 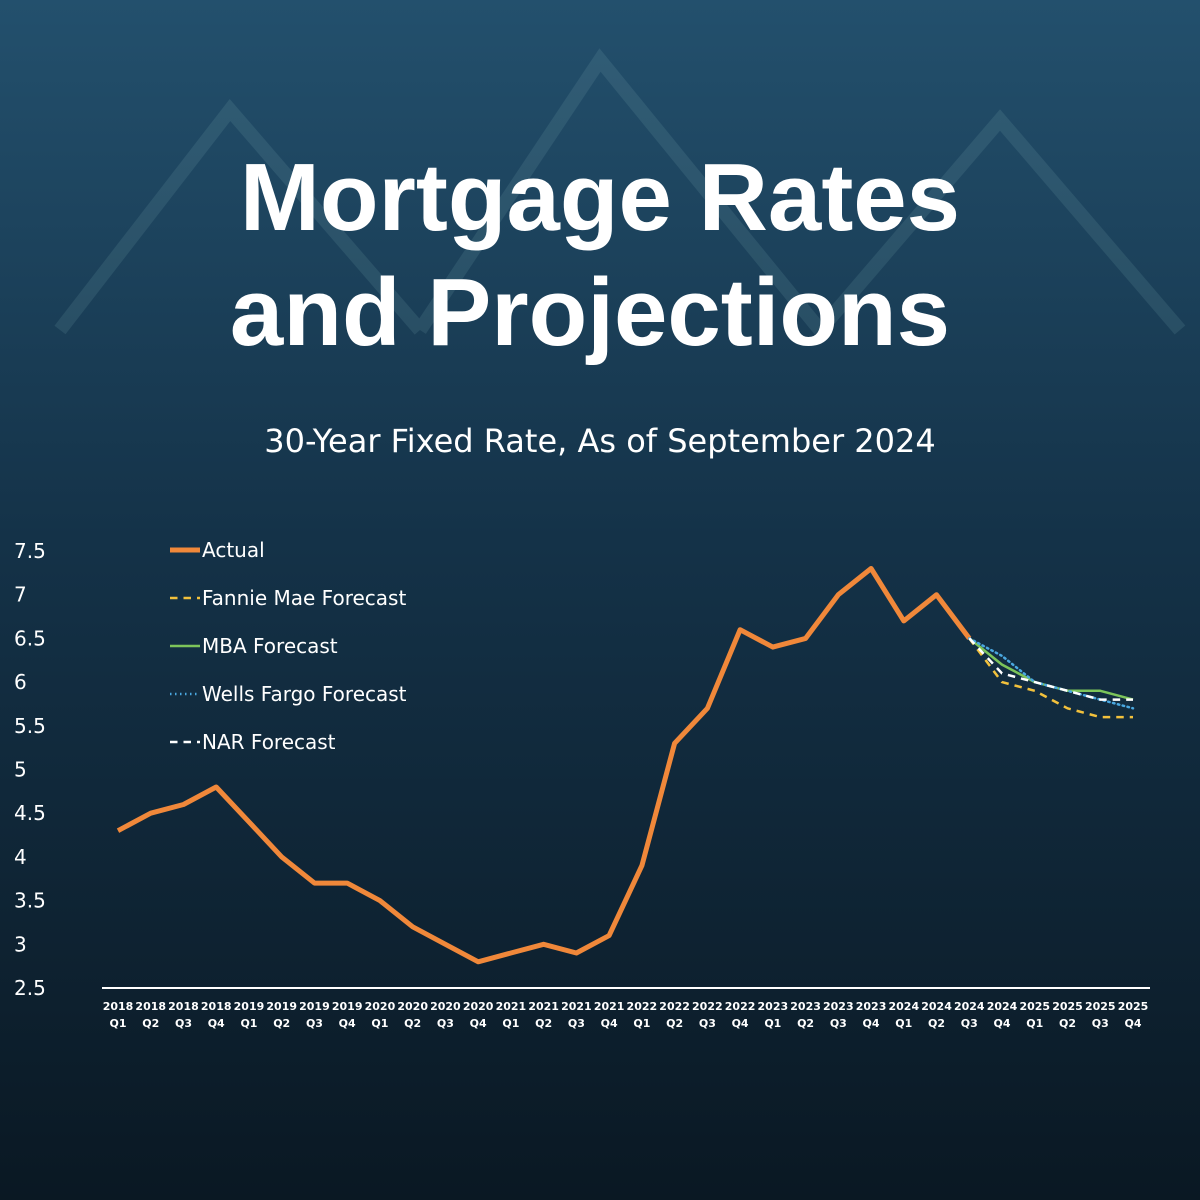 I want to click on y-tick-label: 4.5, so click(x=30, y=813).